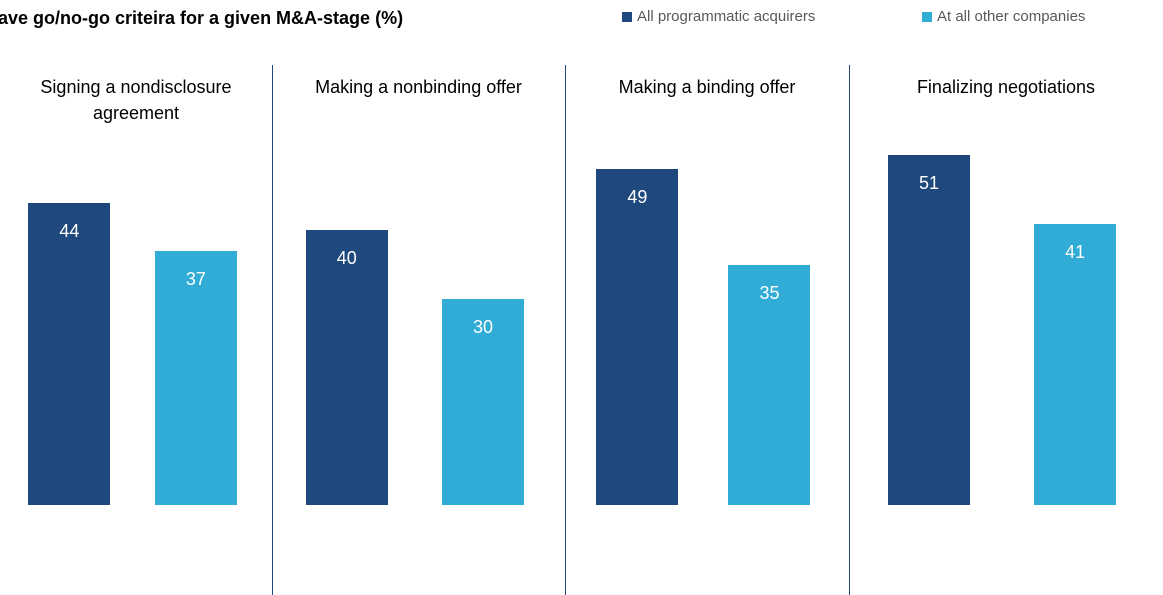 This screenshot has width=1163, height=595. I want to click on panel-title: Making a binding offer, so click(707, 87).